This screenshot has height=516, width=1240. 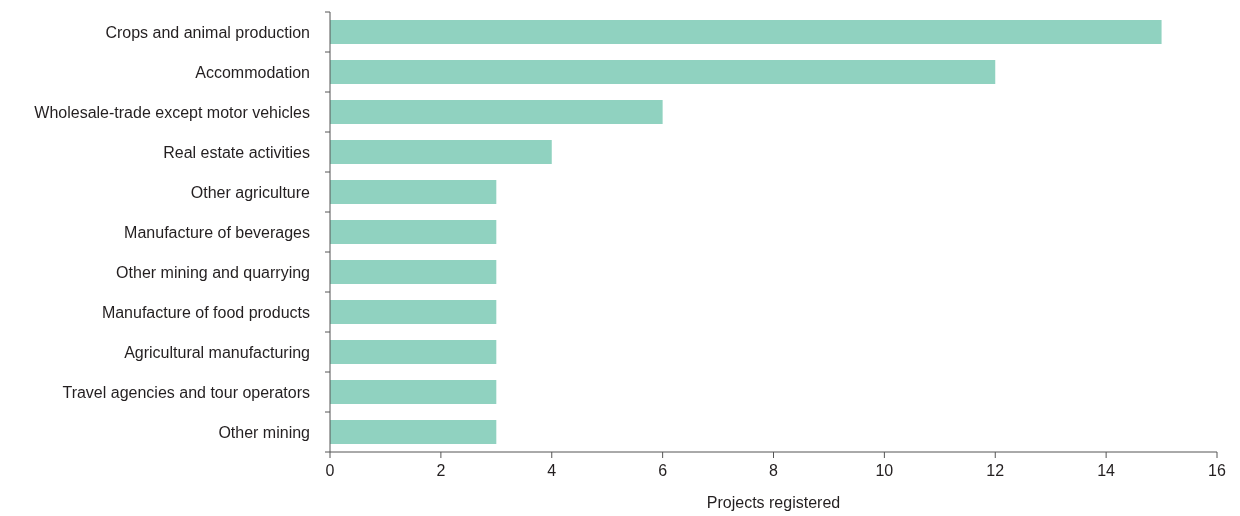 I want to click on x-tick-label: 4, so click(x=552, y=470).